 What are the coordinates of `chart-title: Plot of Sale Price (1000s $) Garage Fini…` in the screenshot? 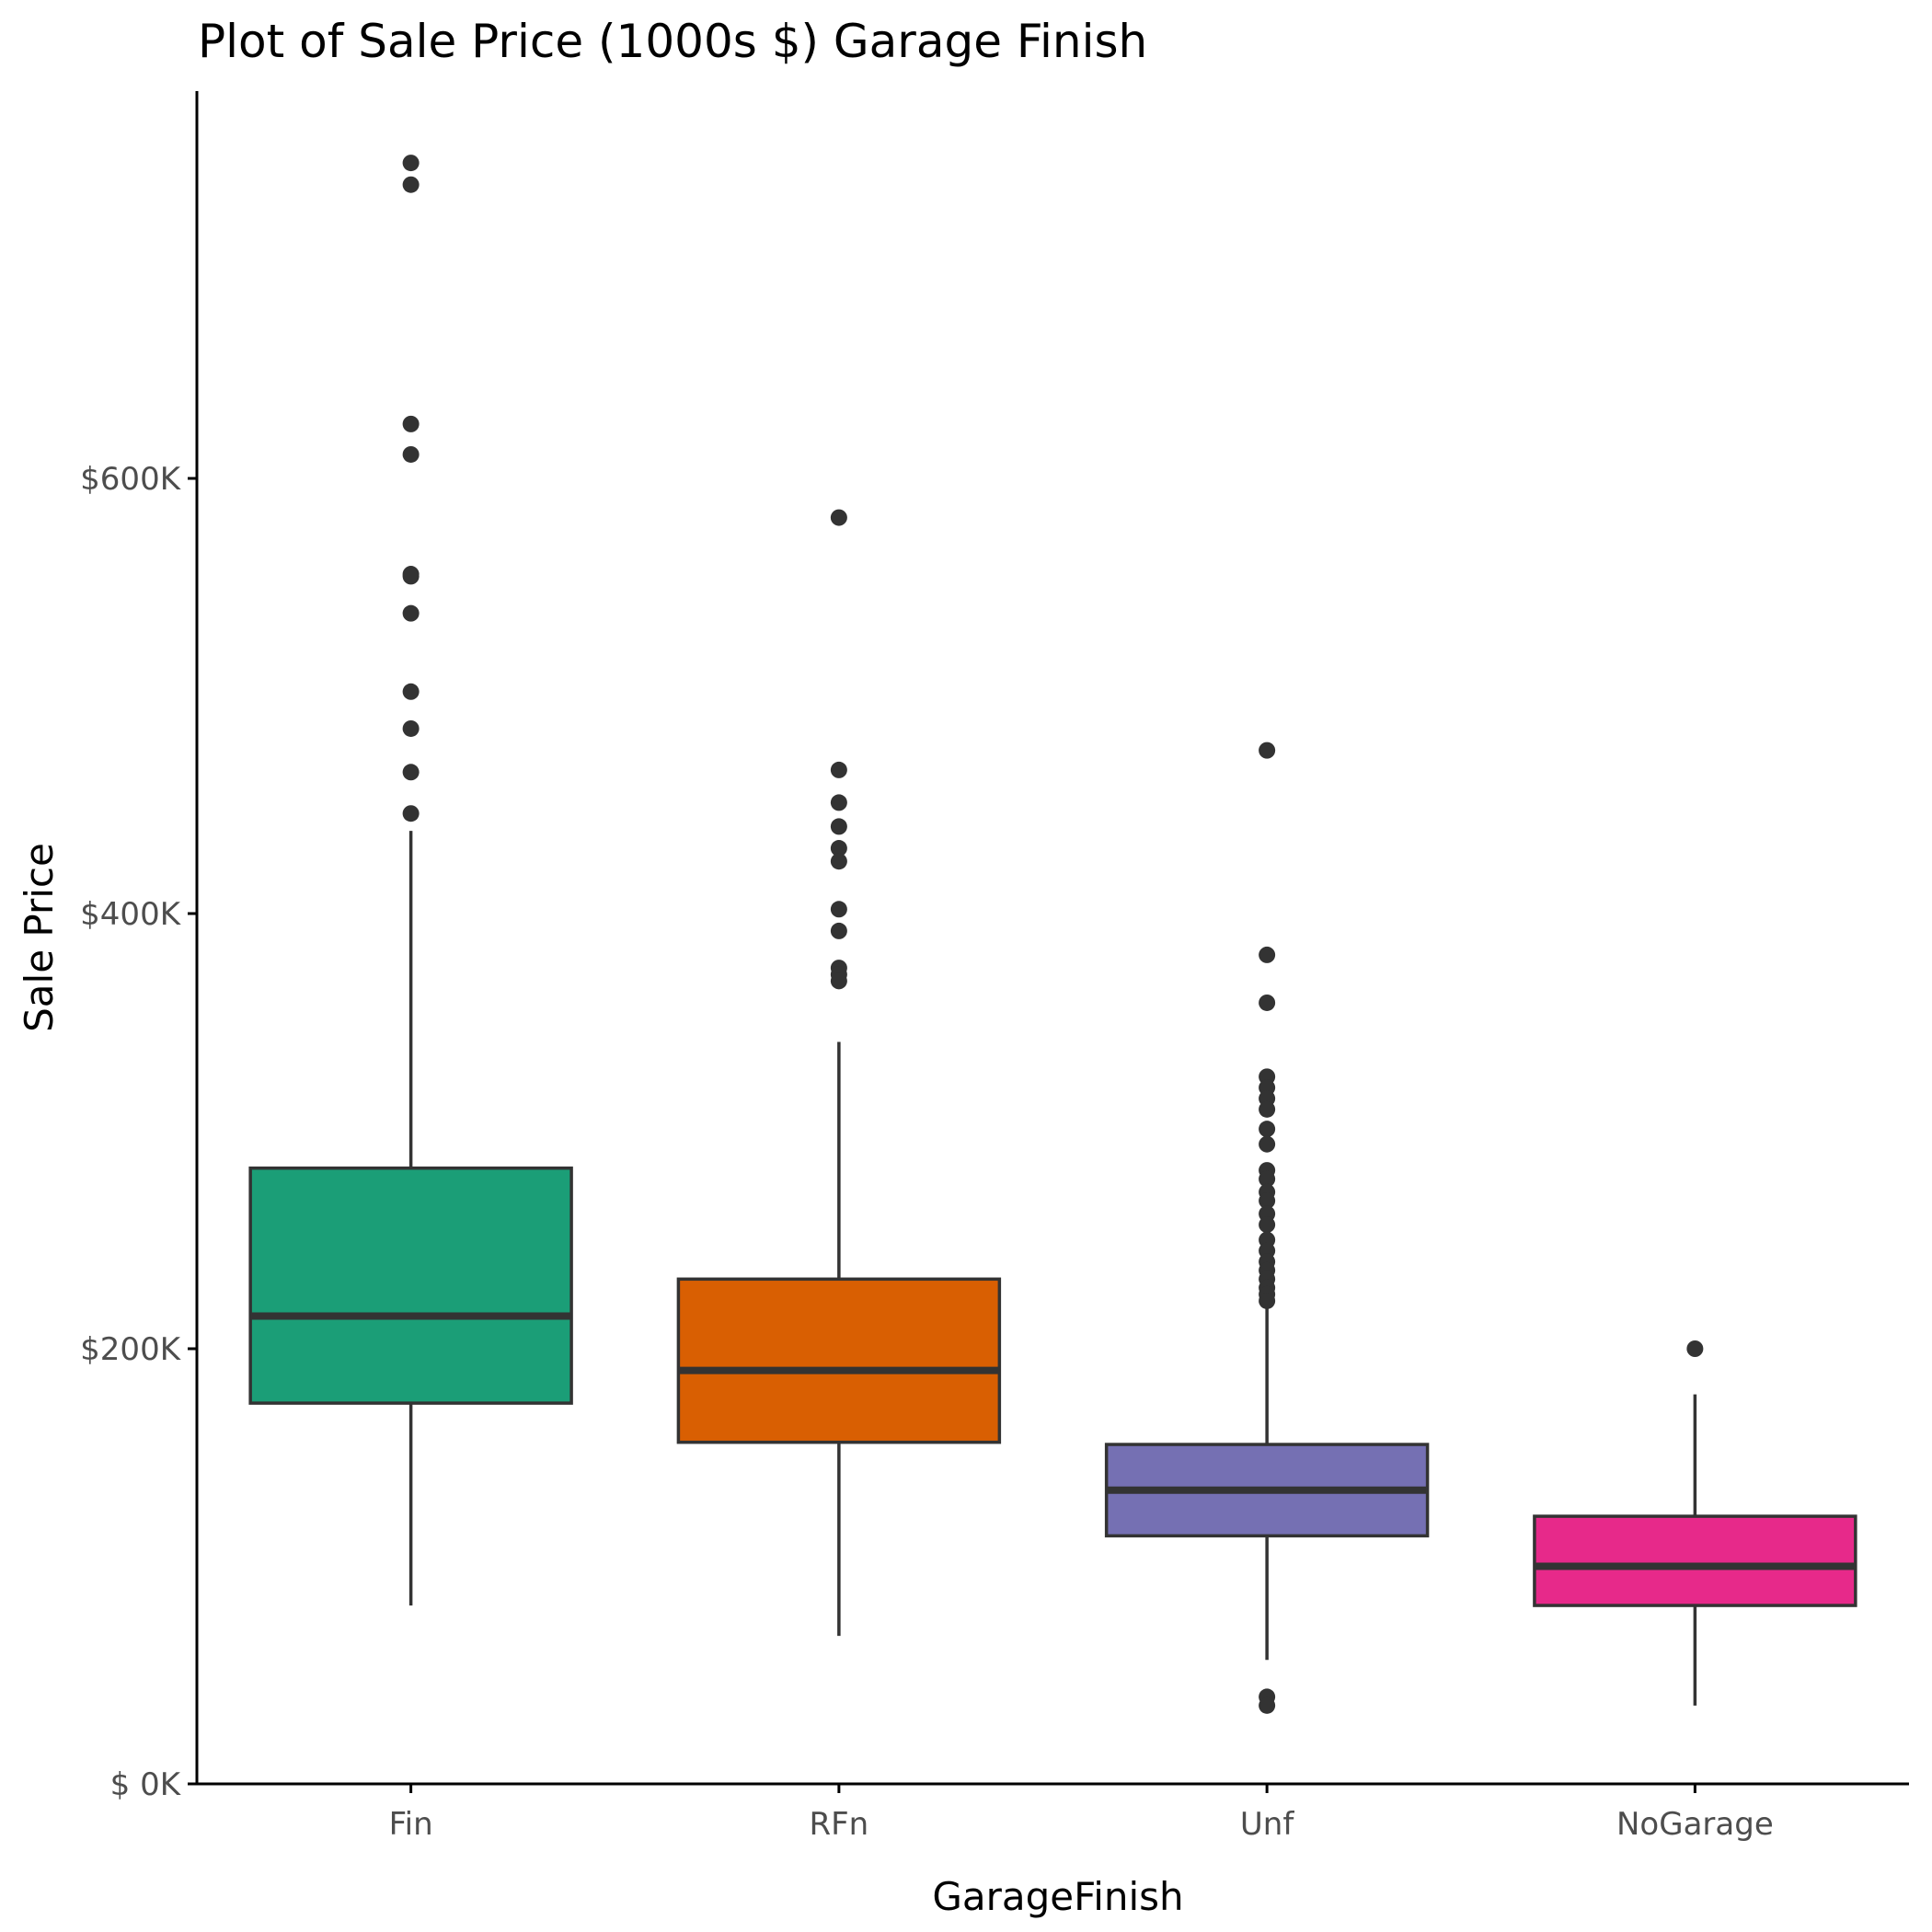 It's located at (672, 41).